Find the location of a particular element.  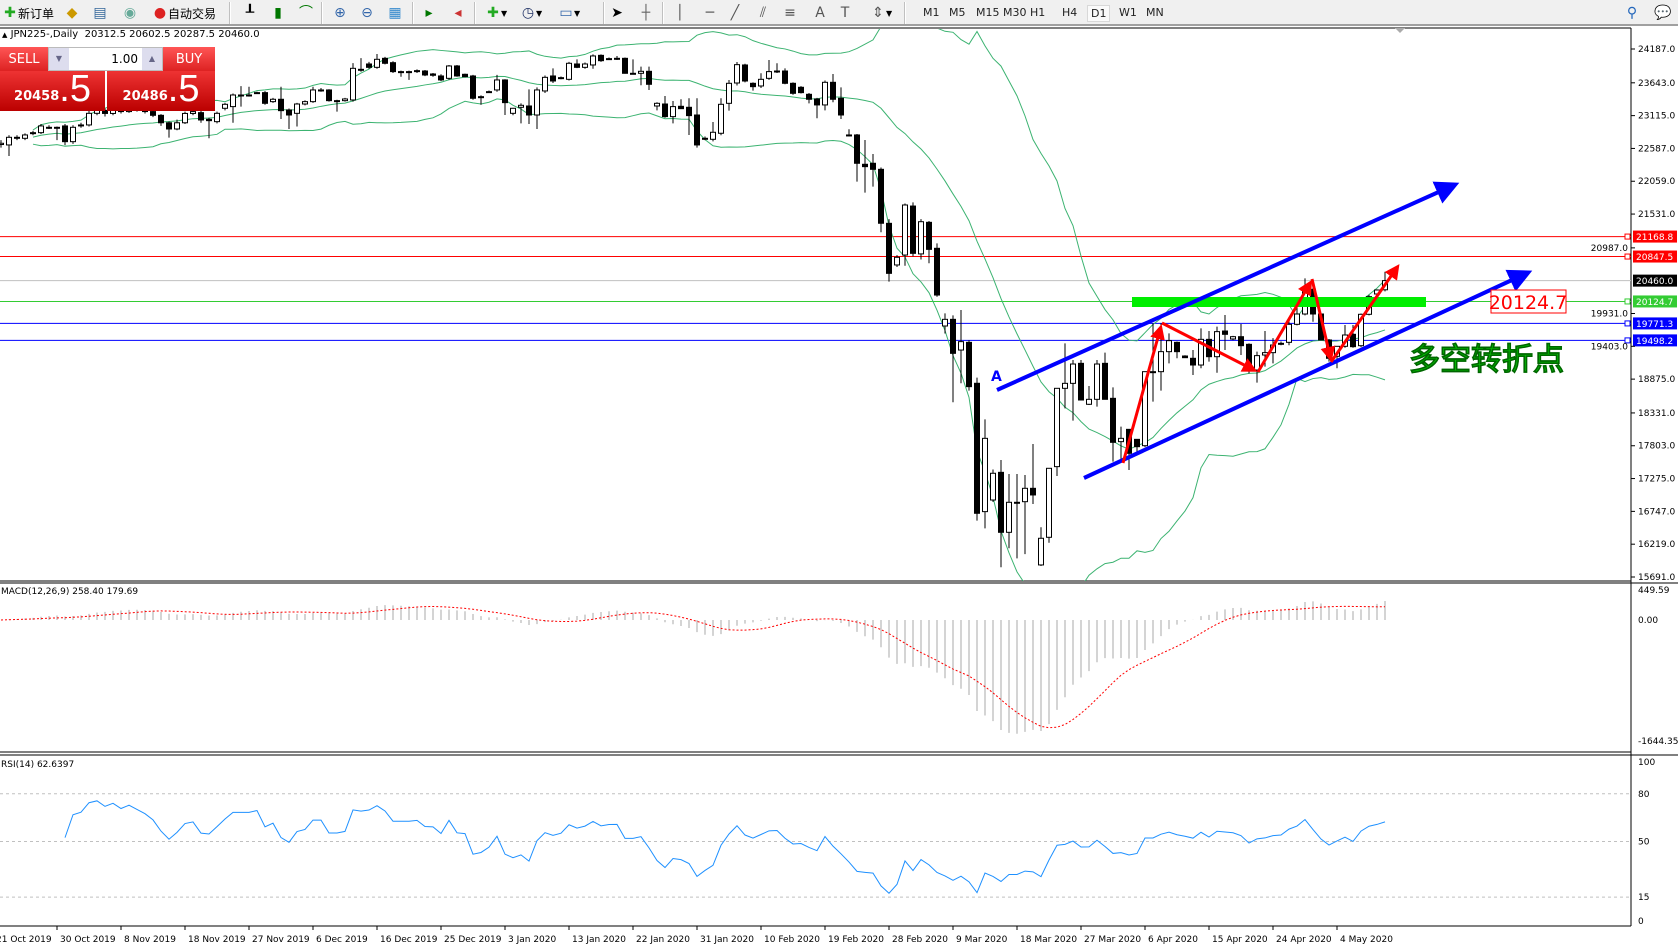

timeframe-d1: D1 is located at coordinates (1099, 13).